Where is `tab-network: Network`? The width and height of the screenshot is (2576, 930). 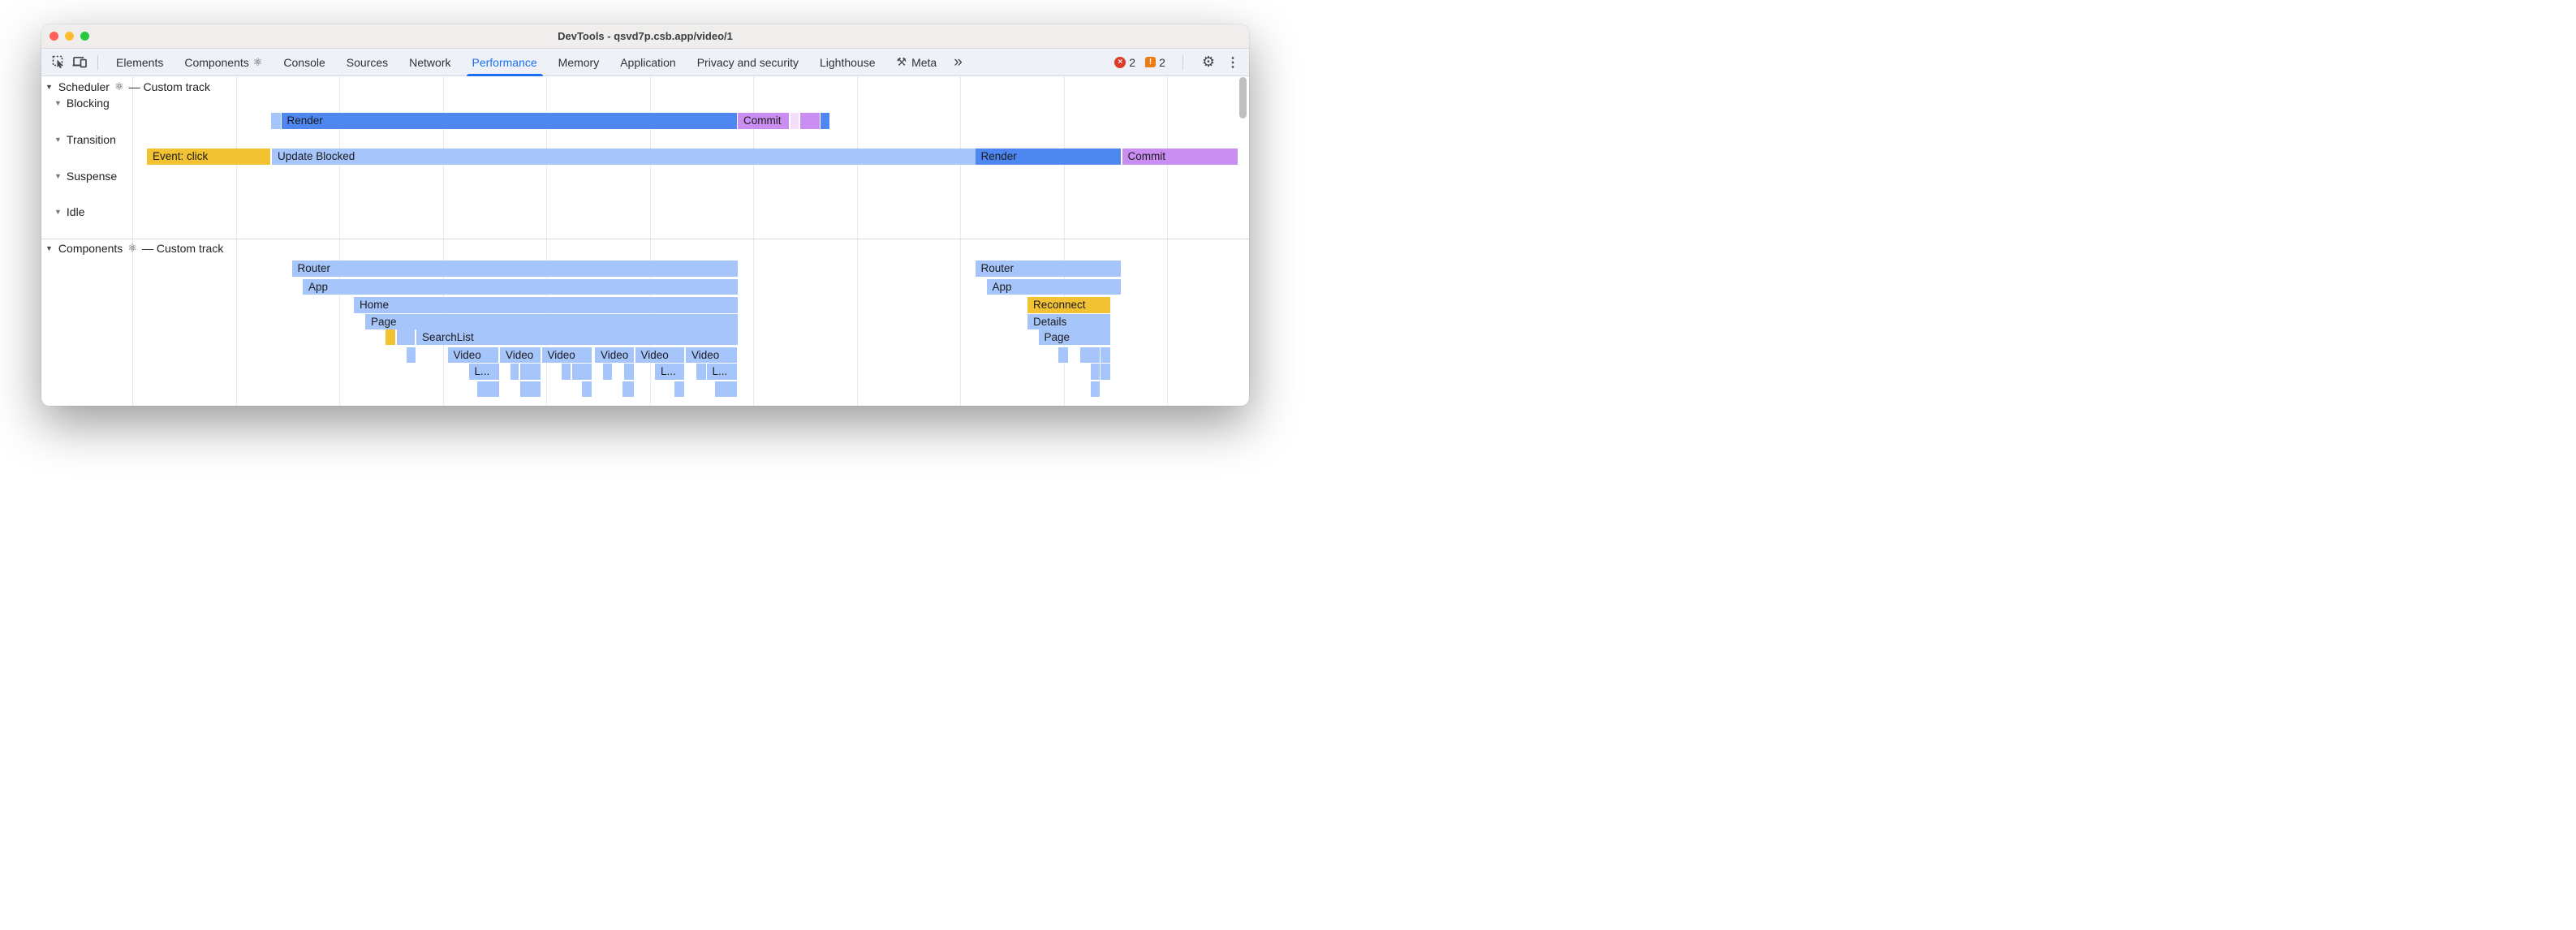
tab-network: Network is located at coordinates (430, 62).